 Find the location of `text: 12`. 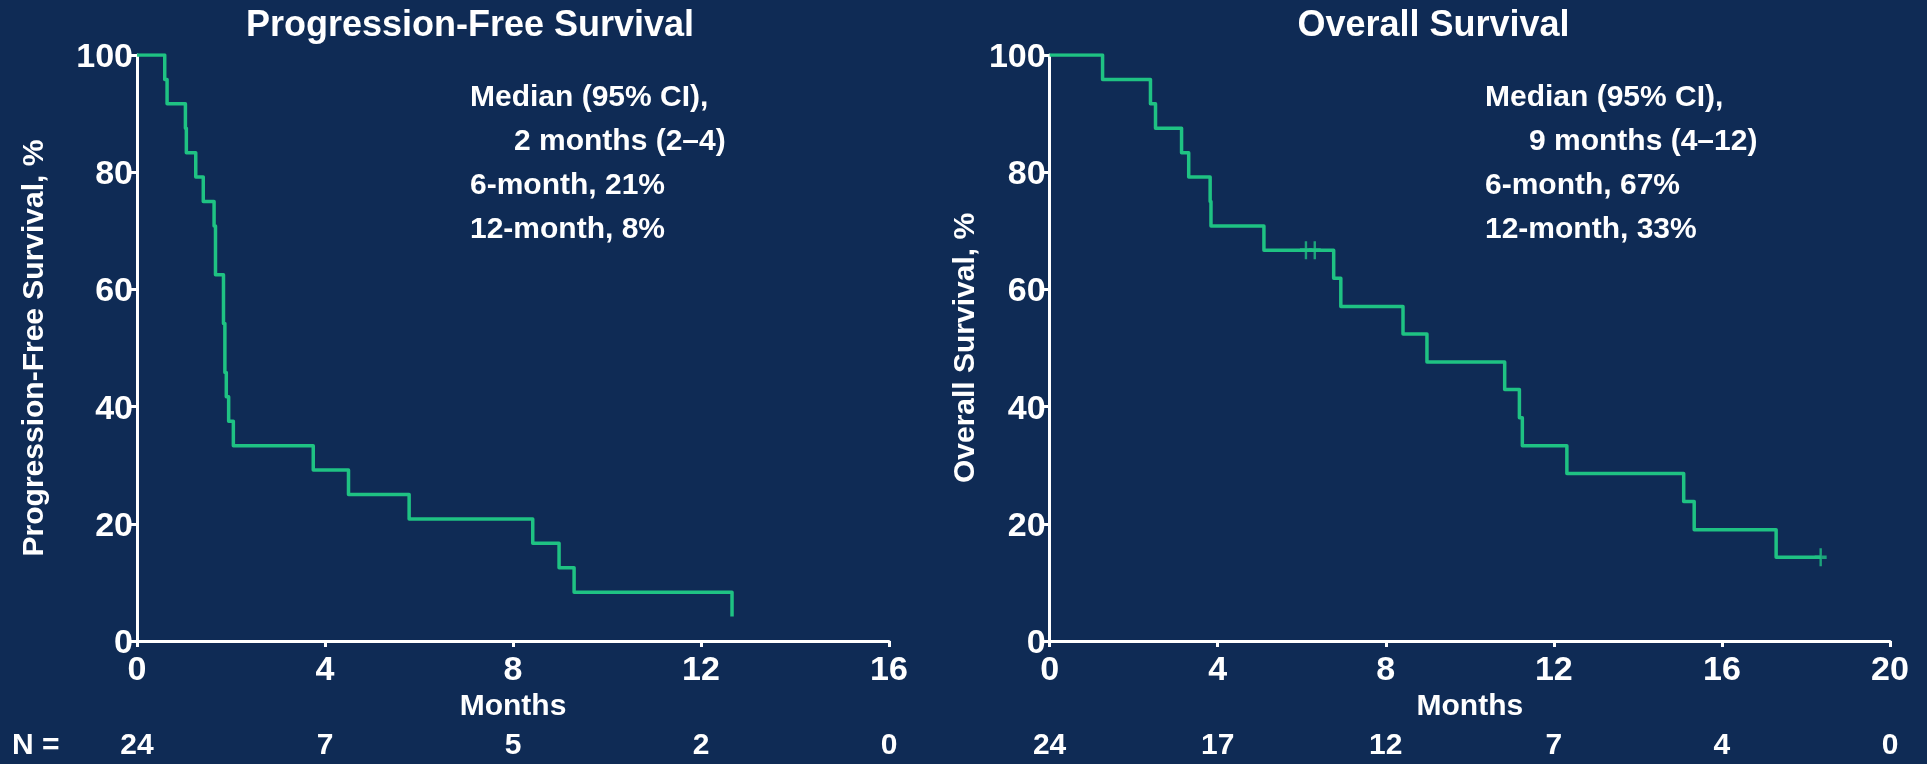

text: 12 is located at coordinates (1386, 743).